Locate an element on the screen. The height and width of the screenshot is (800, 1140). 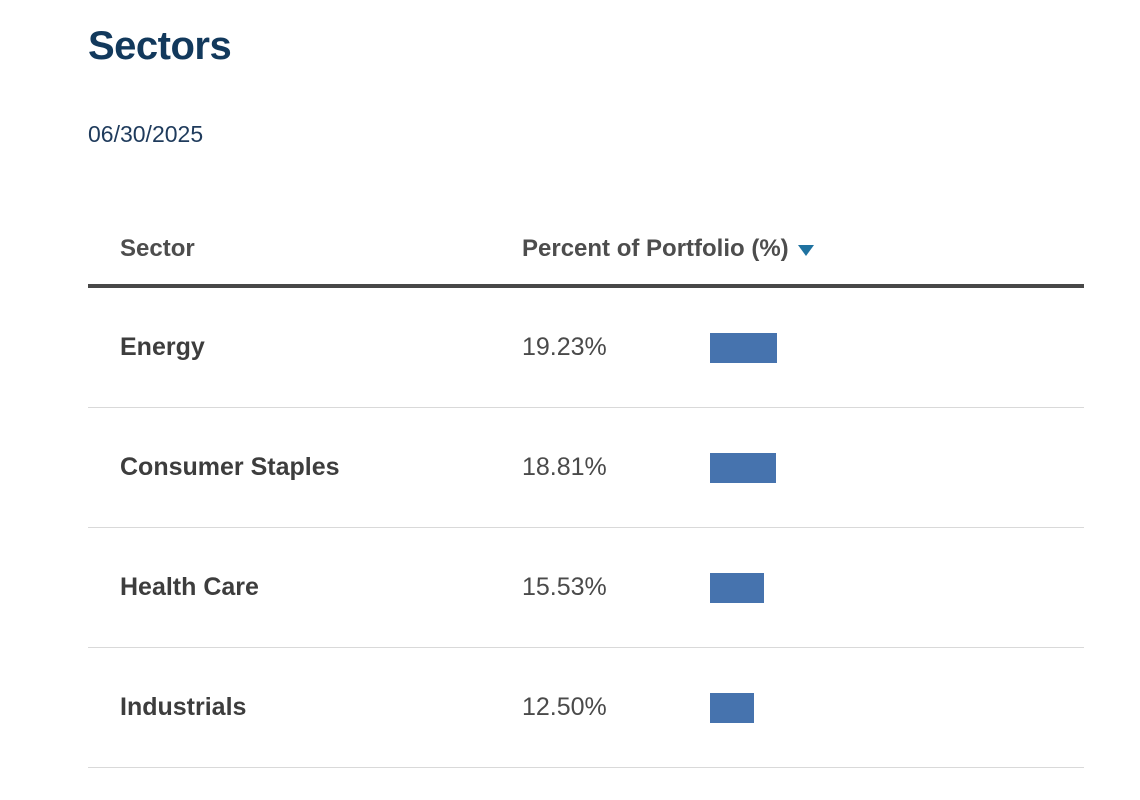
percent-value: 18.81% is located at coordinates (564, 467).